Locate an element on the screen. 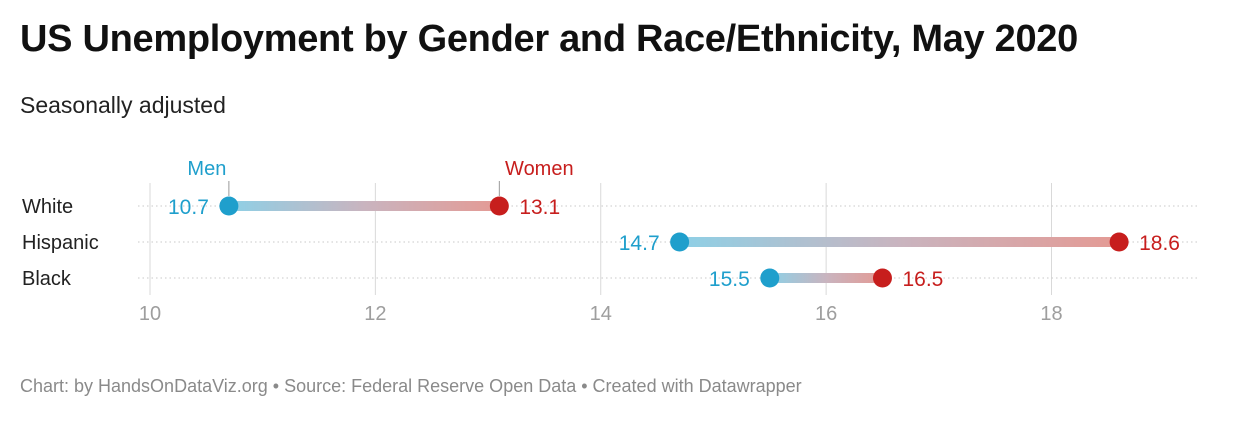 The height and width of the screenshot is (422, 1240). chart-subtitle: Seasonally adjusted is located at coordinates (123, 105).